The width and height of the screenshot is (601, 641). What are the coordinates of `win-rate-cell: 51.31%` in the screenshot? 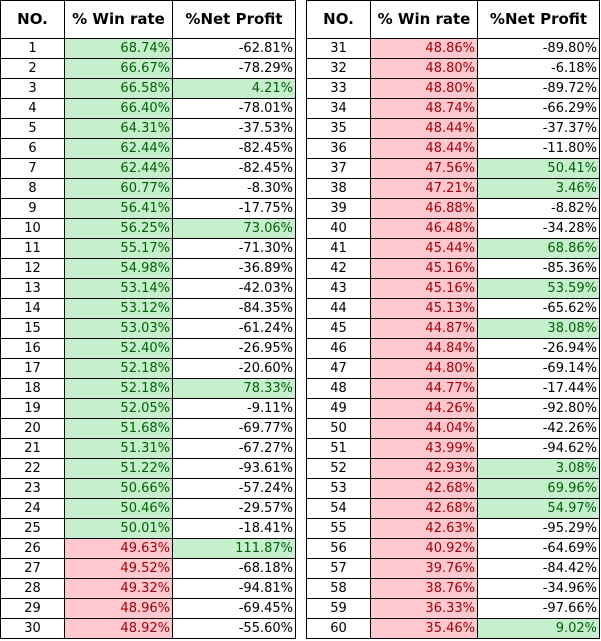 It's located at (118, 448).